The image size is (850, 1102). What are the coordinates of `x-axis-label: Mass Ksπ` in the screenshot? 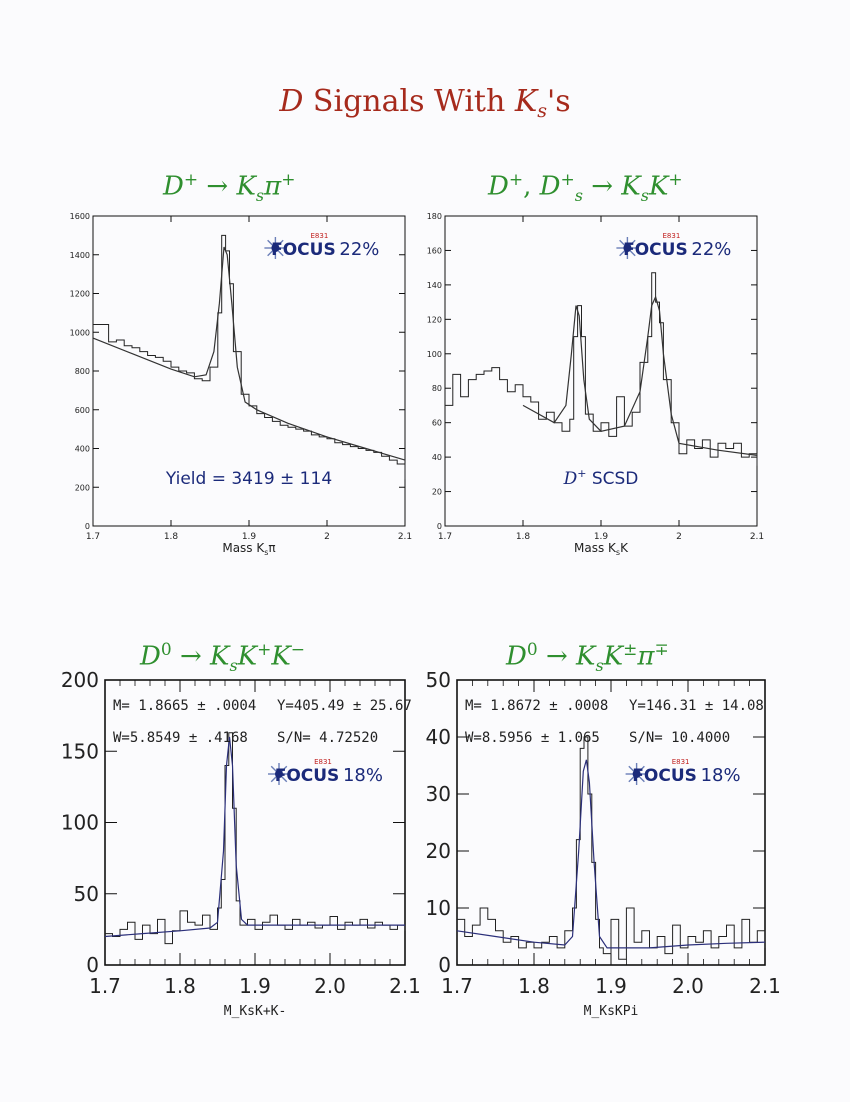 It's located at (248, 549).